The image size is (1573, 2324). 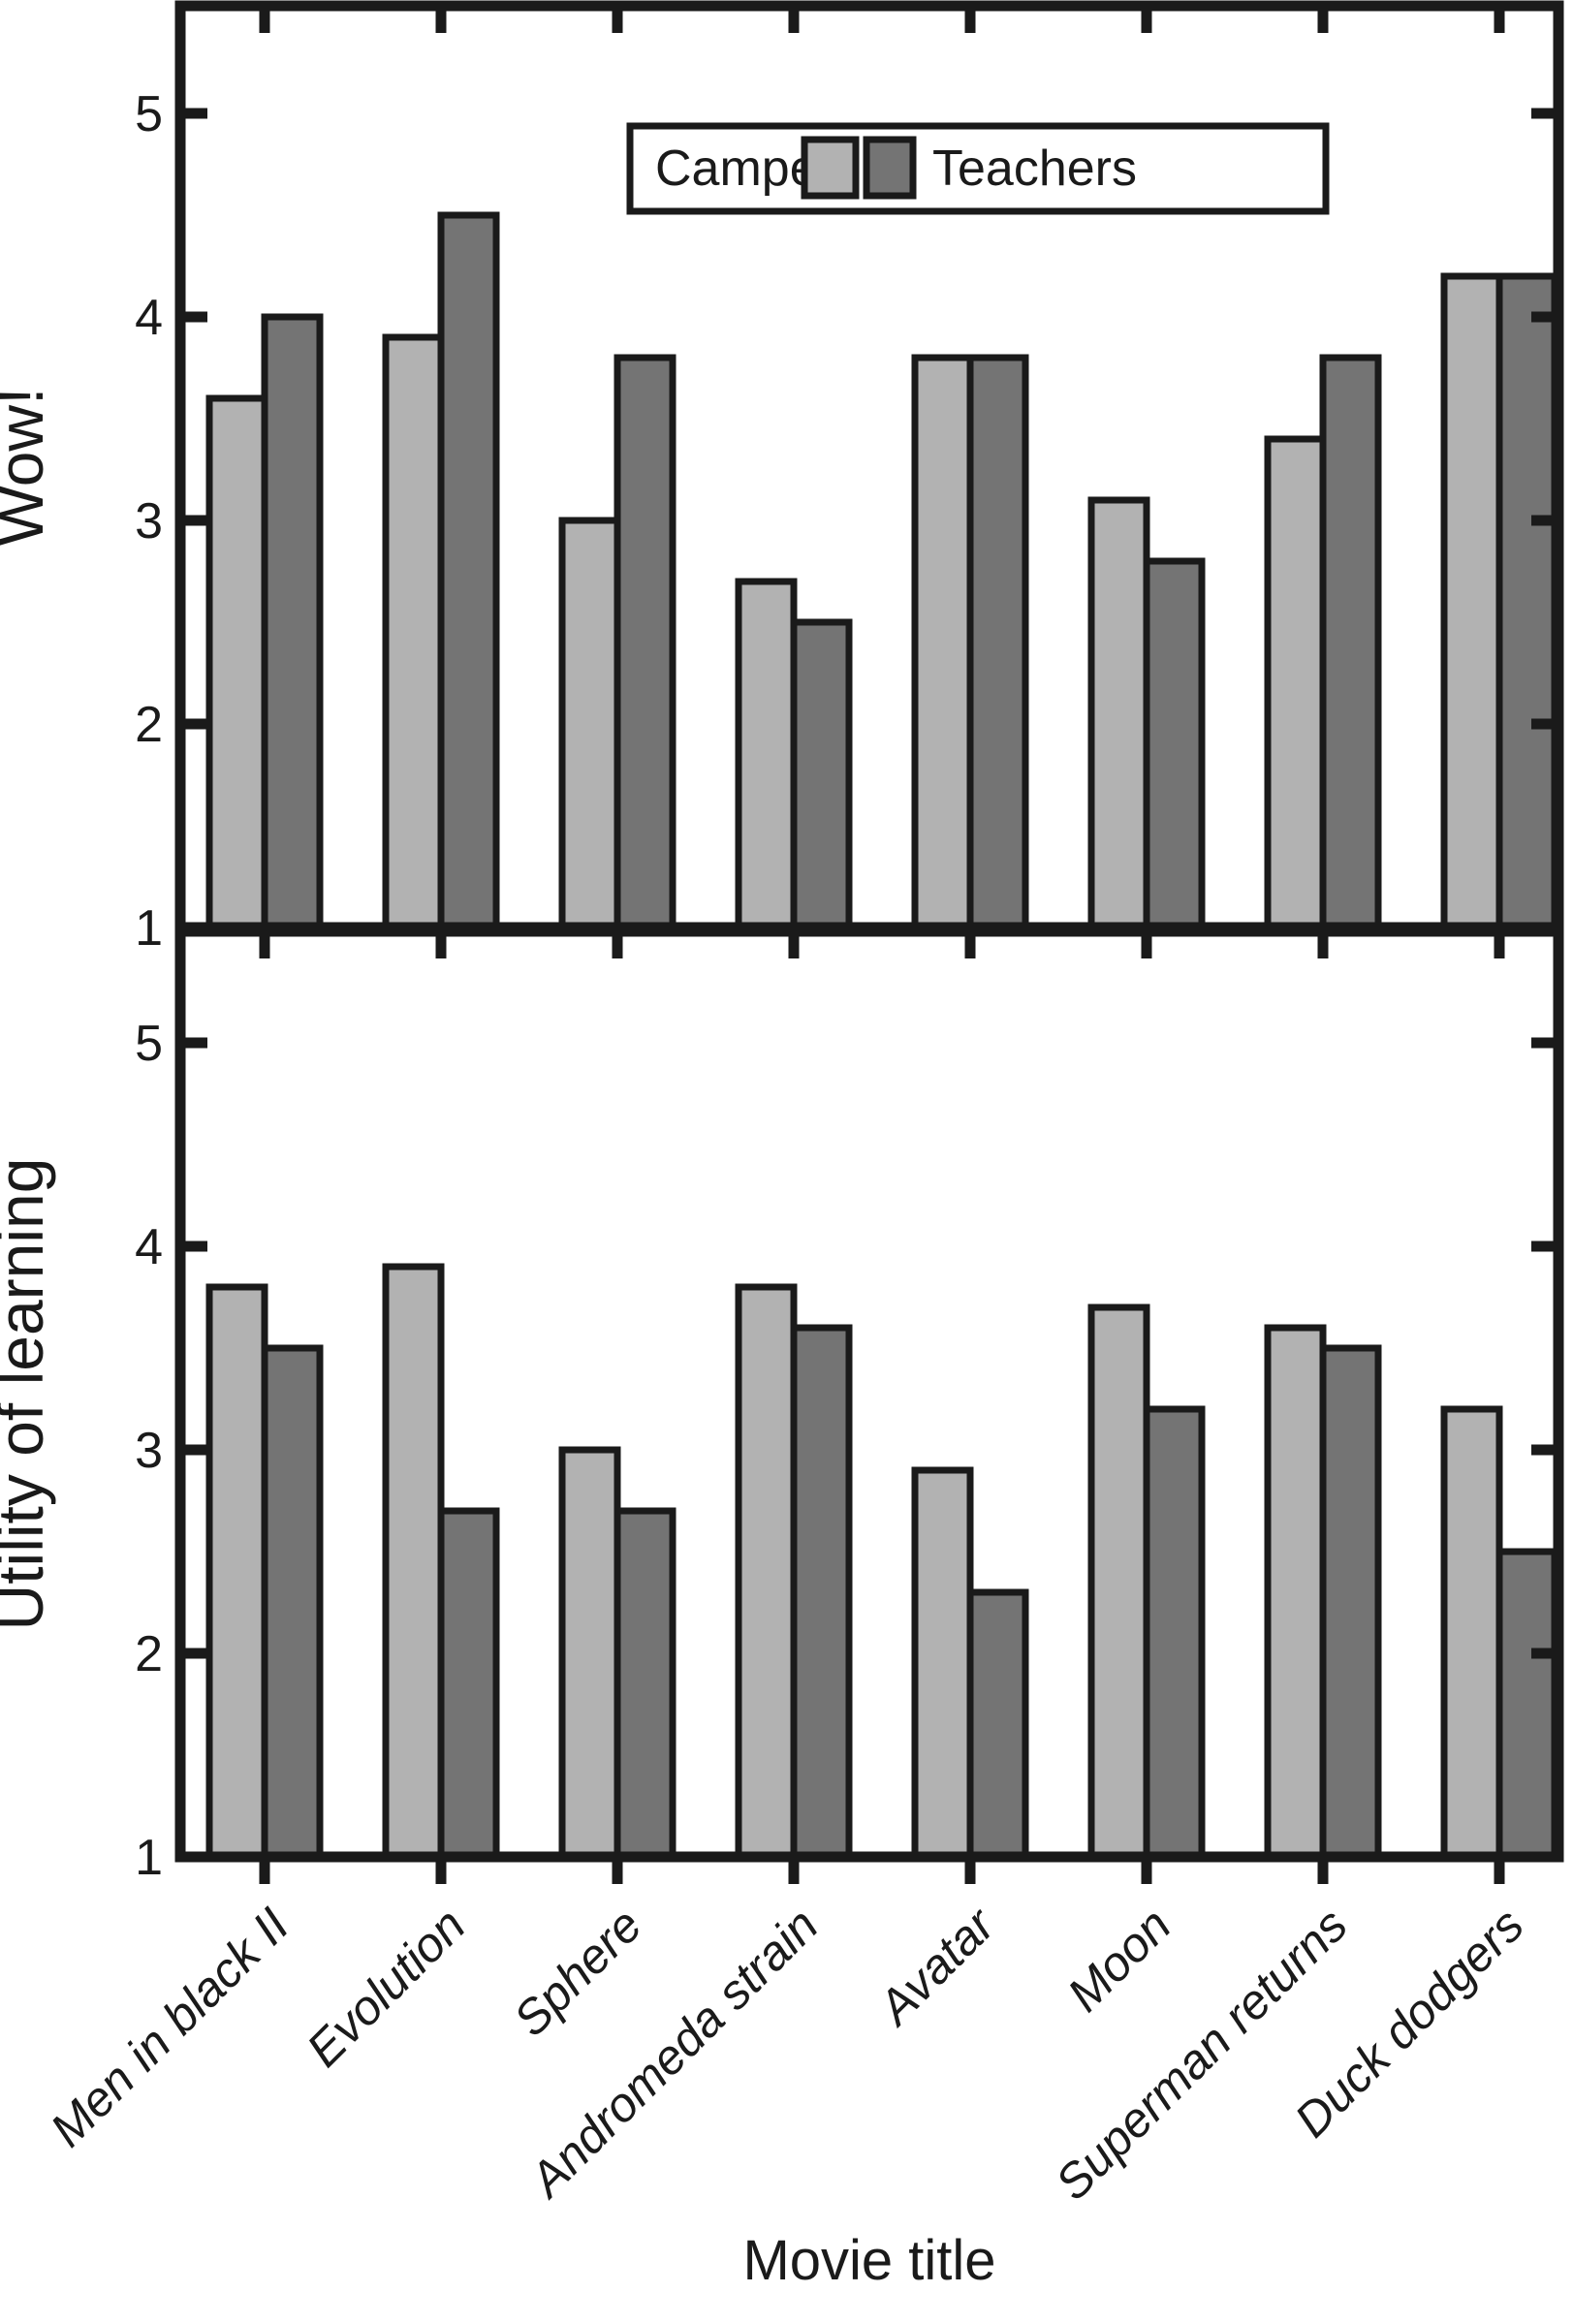 What do you see at coordinates (28, 1395) in the screenshot?
I see `y-axis-title-bottom: Utility of learning` at bounding box center [28, 1395].